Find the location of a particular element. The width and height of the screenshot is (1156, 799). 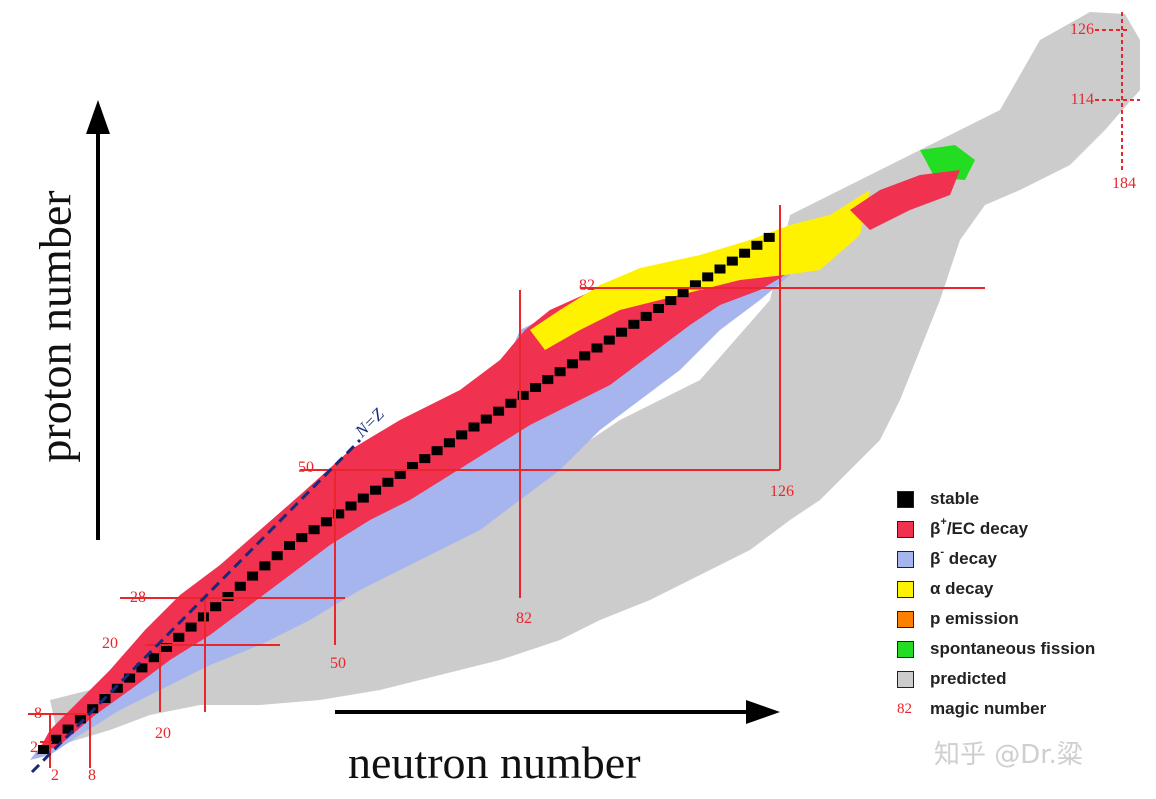

legend-item-p-emission: p emission is located at coordinates (1022, 619).